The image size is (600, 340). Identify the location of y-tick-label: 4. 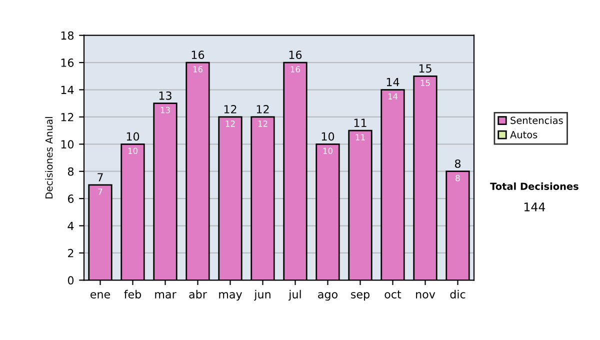
(71, 226).